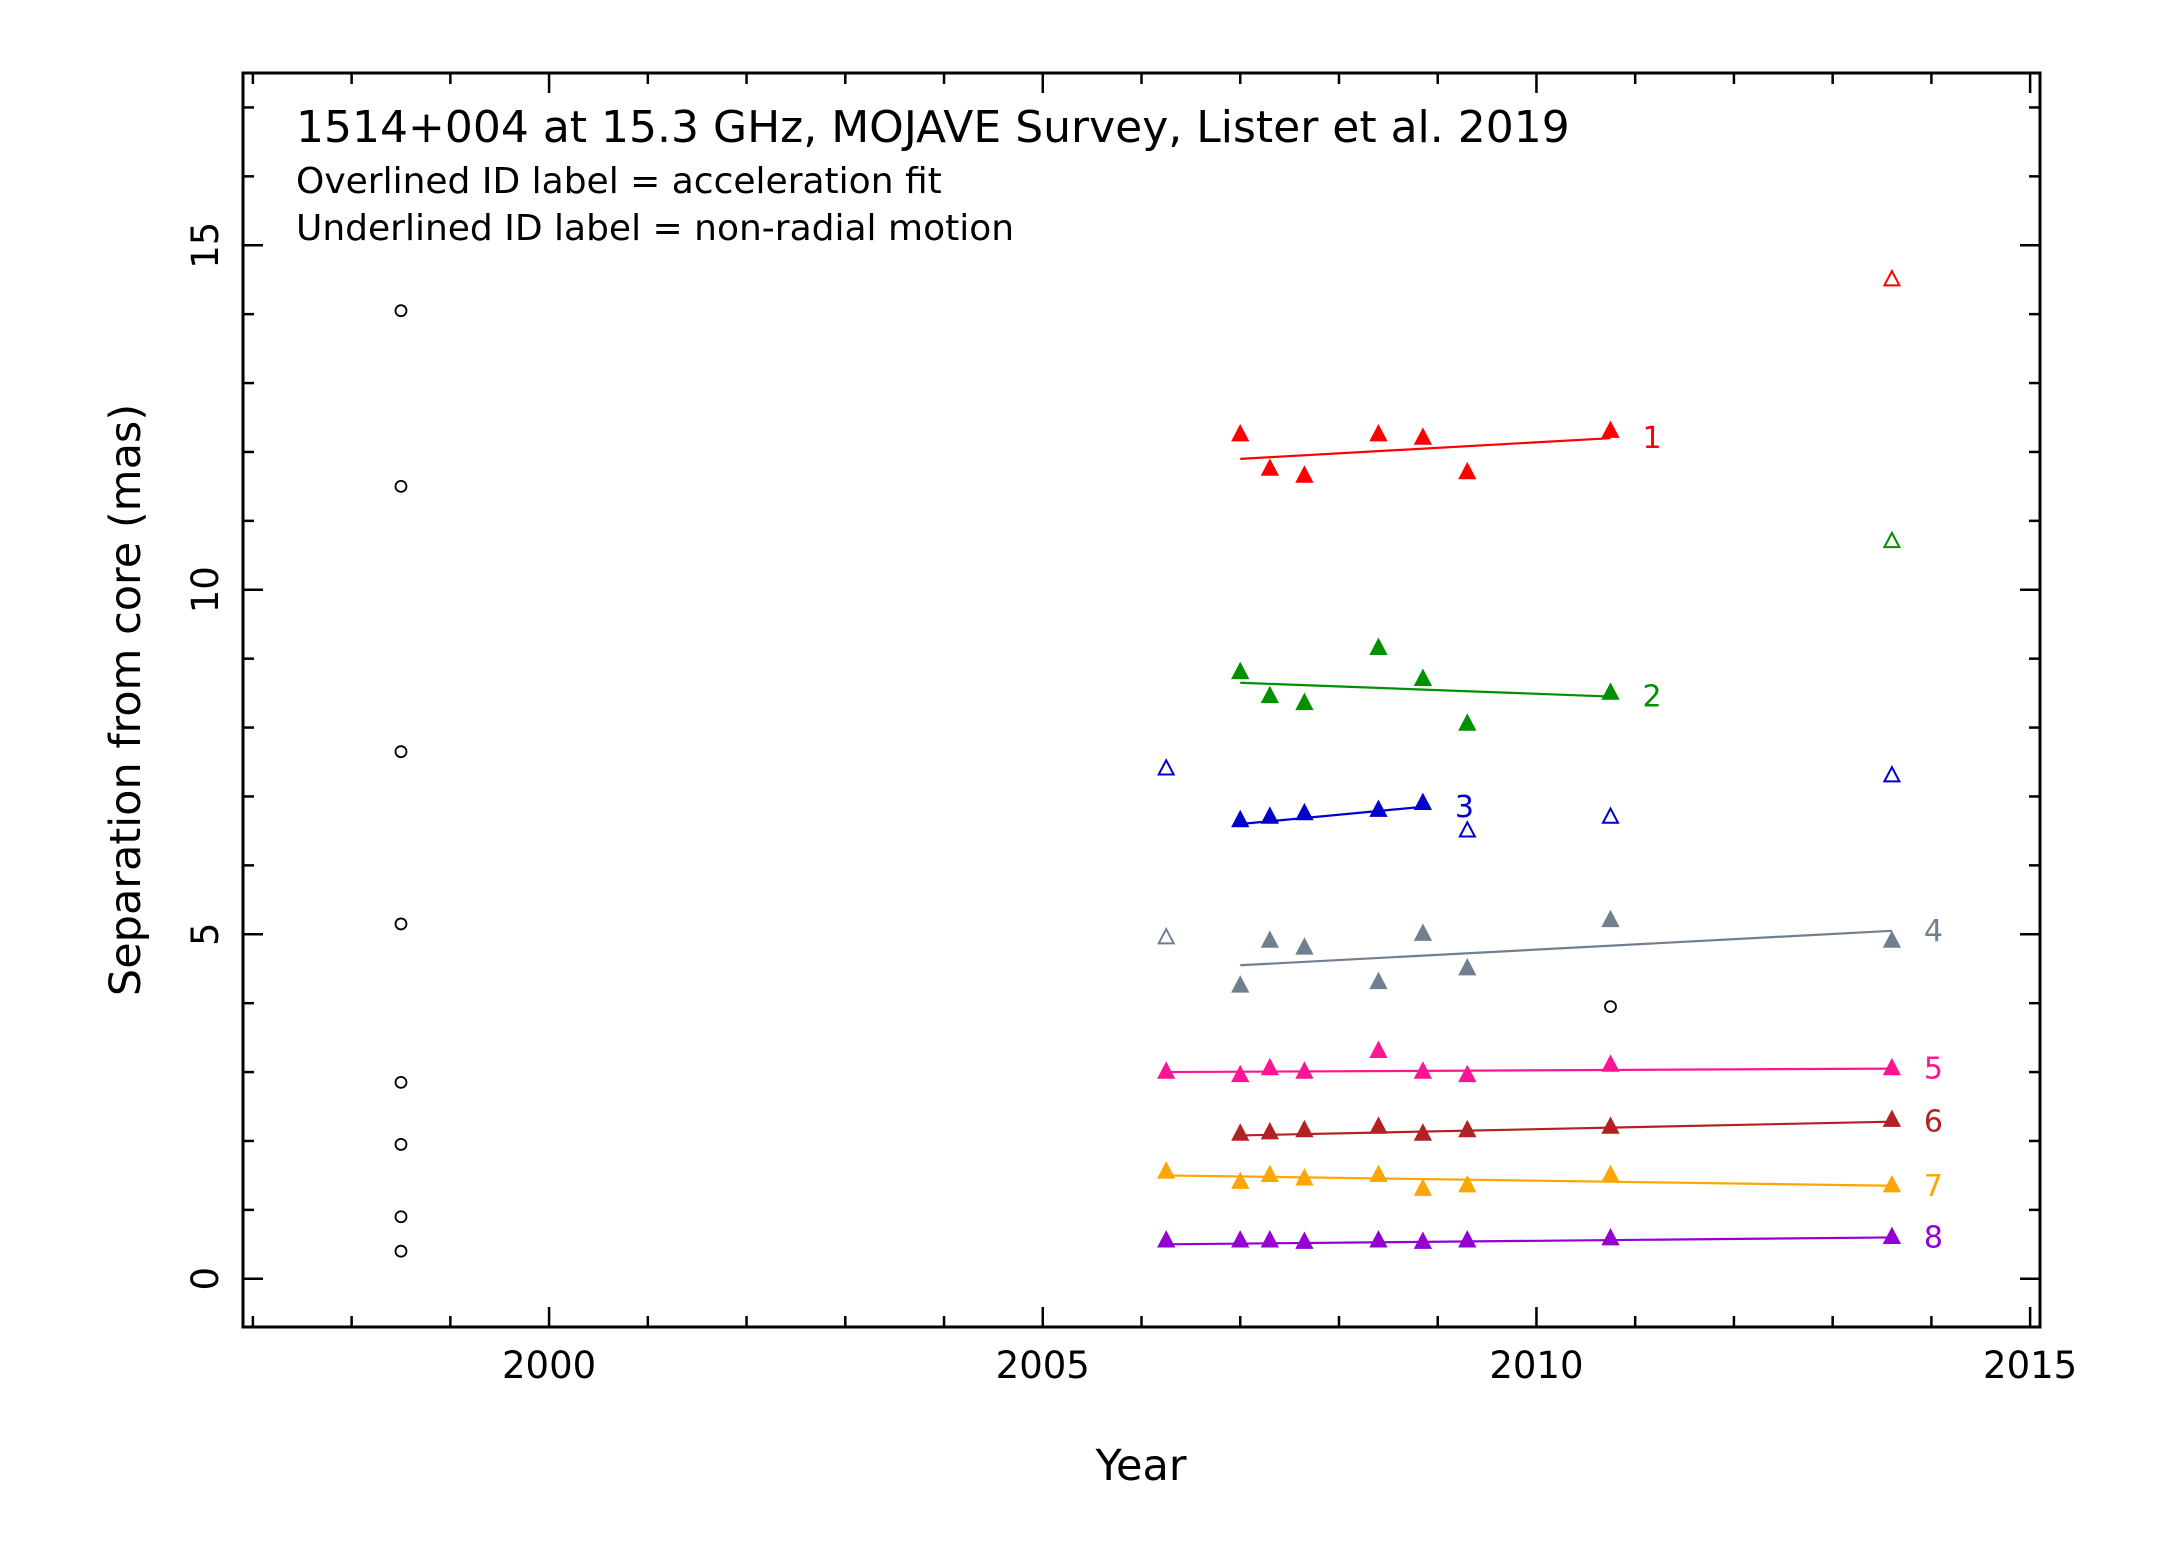 The height and width of the screenshot is (1546, 2163). I want to click on series-label-5: 5, so click(1933, 1069).